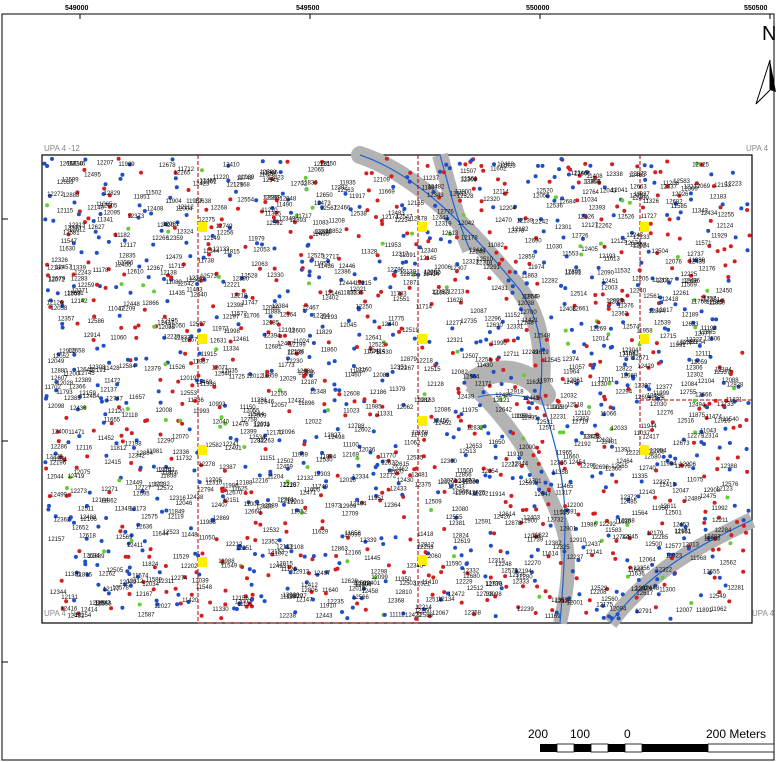 This screenshot has height=762, width=776. I want to click on sample-point-label: 12375, so click(423, 486).